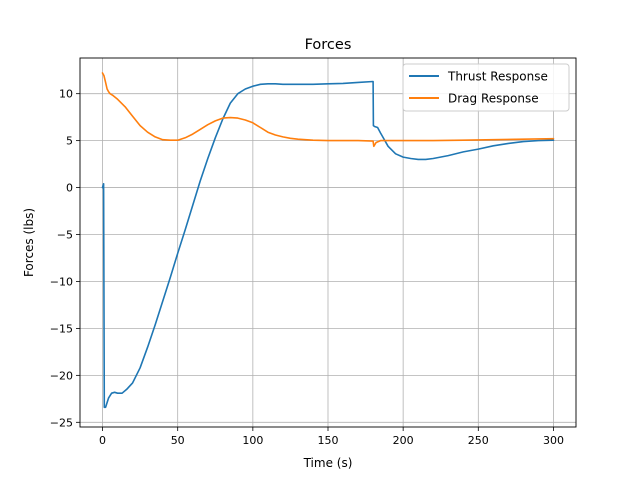  I want to click on x-tick-label: 150, so click(328, 440).